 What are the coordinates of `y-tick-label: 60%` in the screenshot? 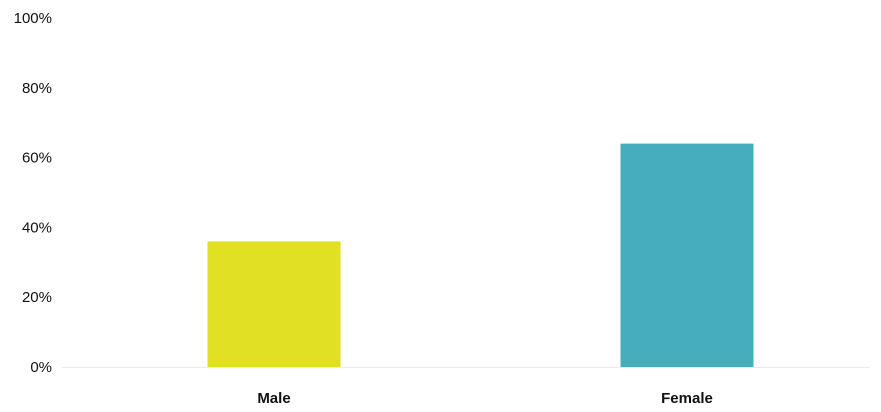 It's located at (37, 158).